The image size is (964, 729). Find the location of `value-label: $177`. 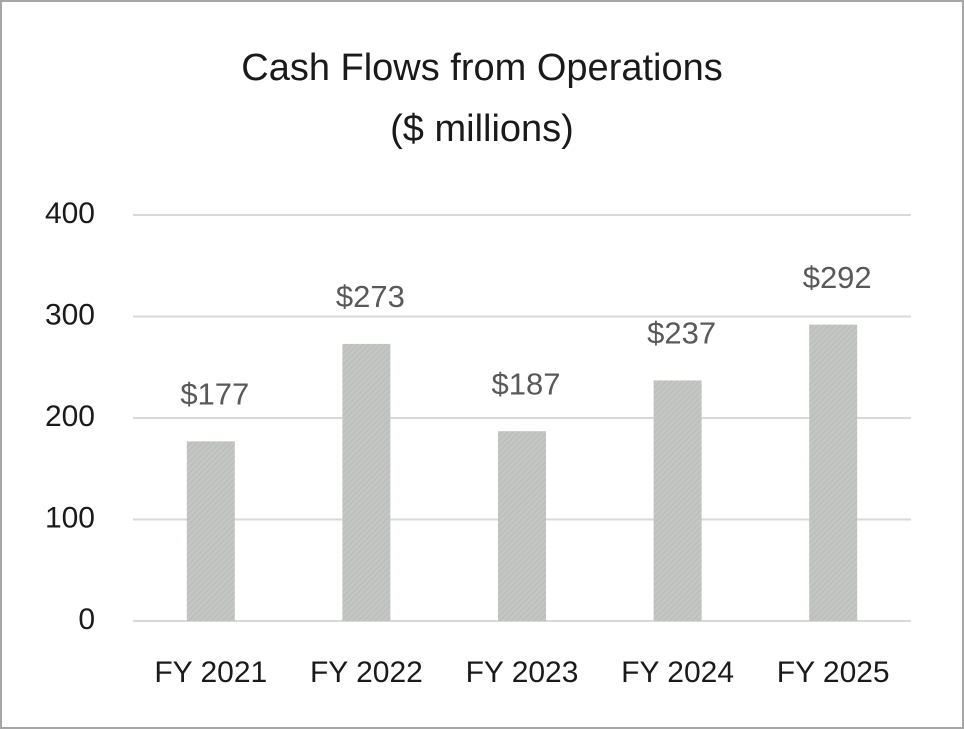

value-label: $177 is located at coordinates (214, 394).